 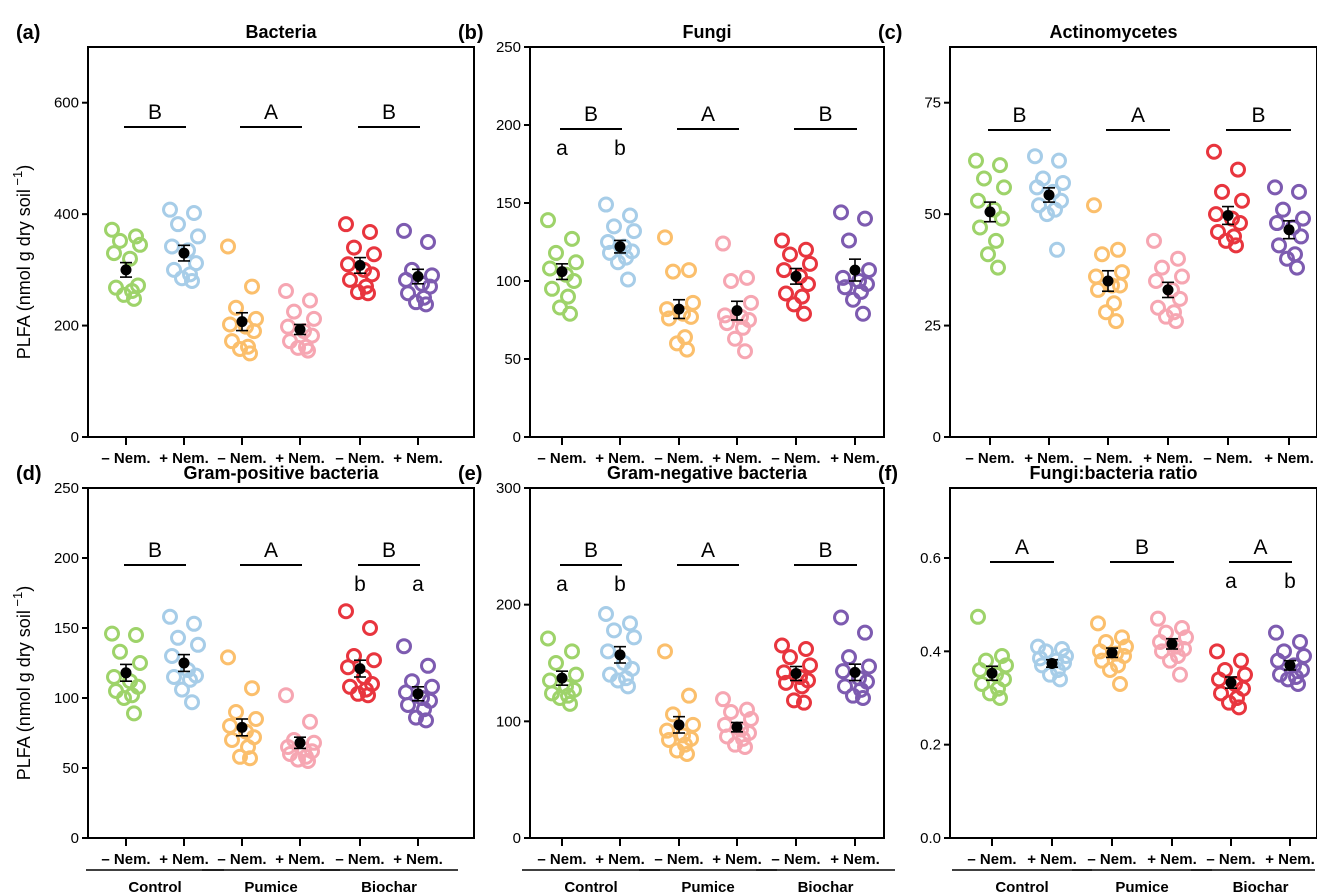 What do you see at coordinates (888, 474) in the screenshot?
I see `panel-letter: (f)` at bounding box center [888, 474].